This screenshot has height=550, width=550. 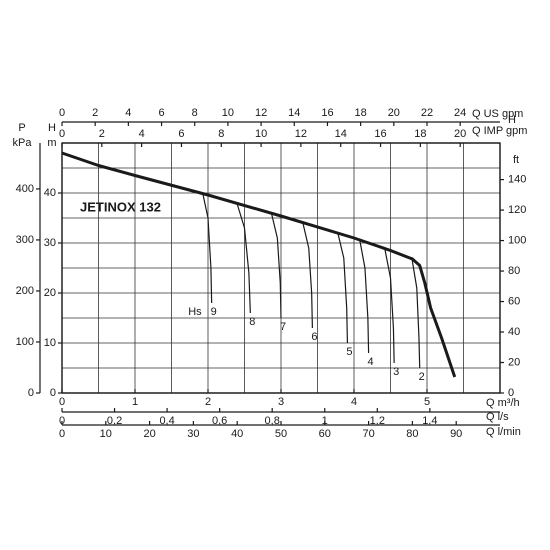 I want to click on x-tick-label: 50, so click(x=281, y=434).